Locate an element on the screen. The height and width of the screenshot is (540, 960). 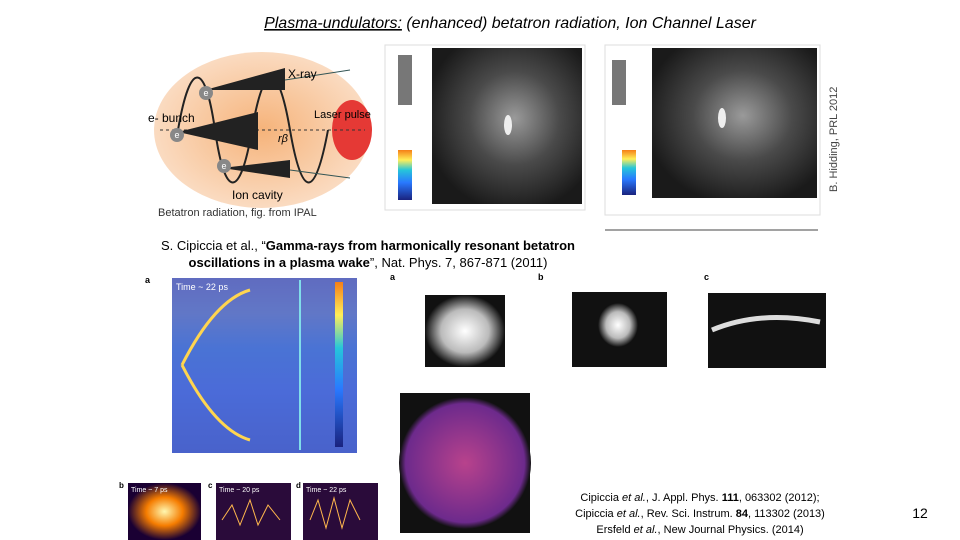
panel-label: d is located at coordinates (298, 485).